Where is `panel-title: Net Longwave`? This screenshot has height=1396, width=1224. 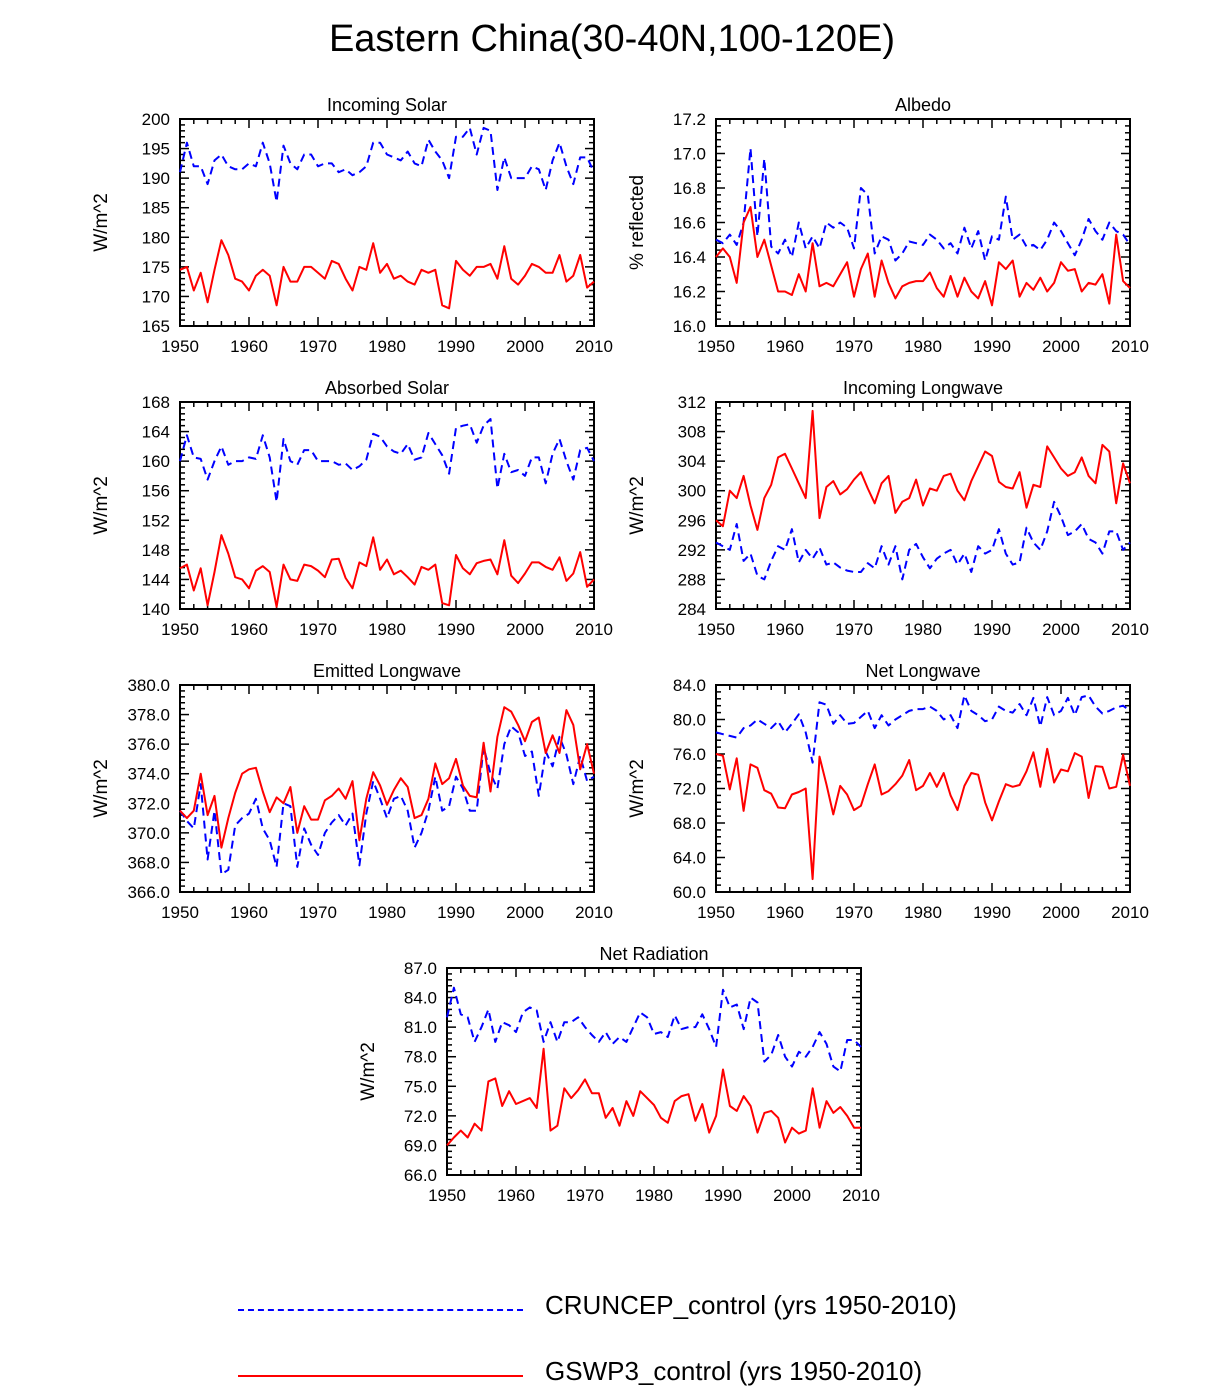 panel-title: Net Longwave is located at coordinates (922, 671).